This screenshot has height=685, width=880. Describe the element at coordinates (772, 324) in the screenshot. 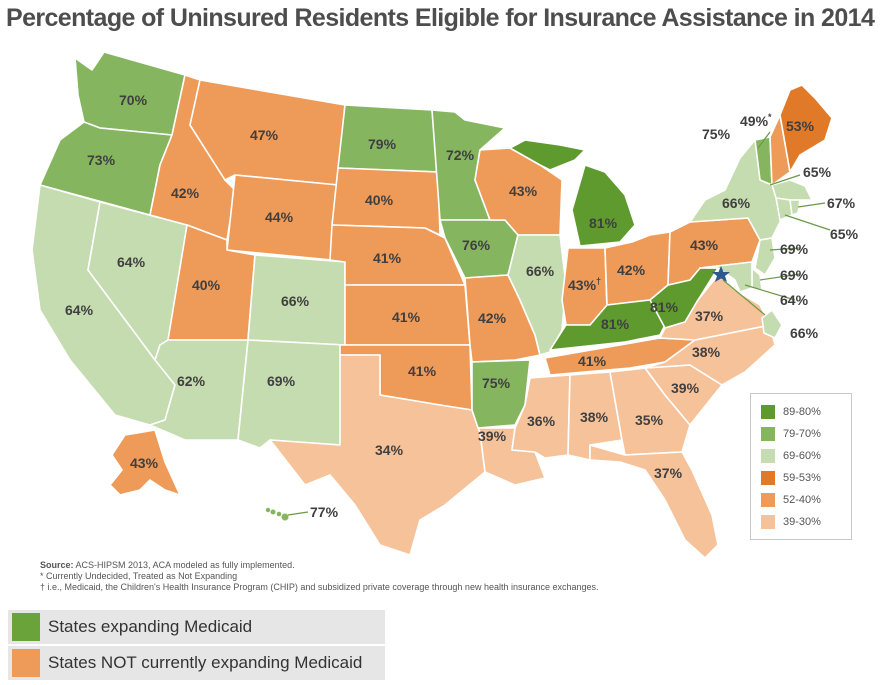

I see `state-dc` at that location.